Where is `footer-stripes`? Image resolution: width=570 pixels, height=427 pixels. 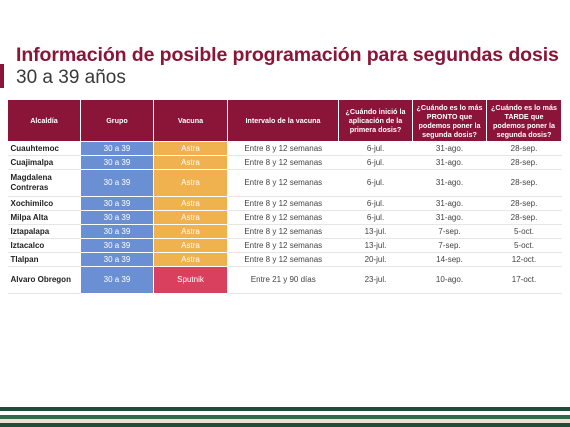
footer-stripes is located at coordinates (285, 417).